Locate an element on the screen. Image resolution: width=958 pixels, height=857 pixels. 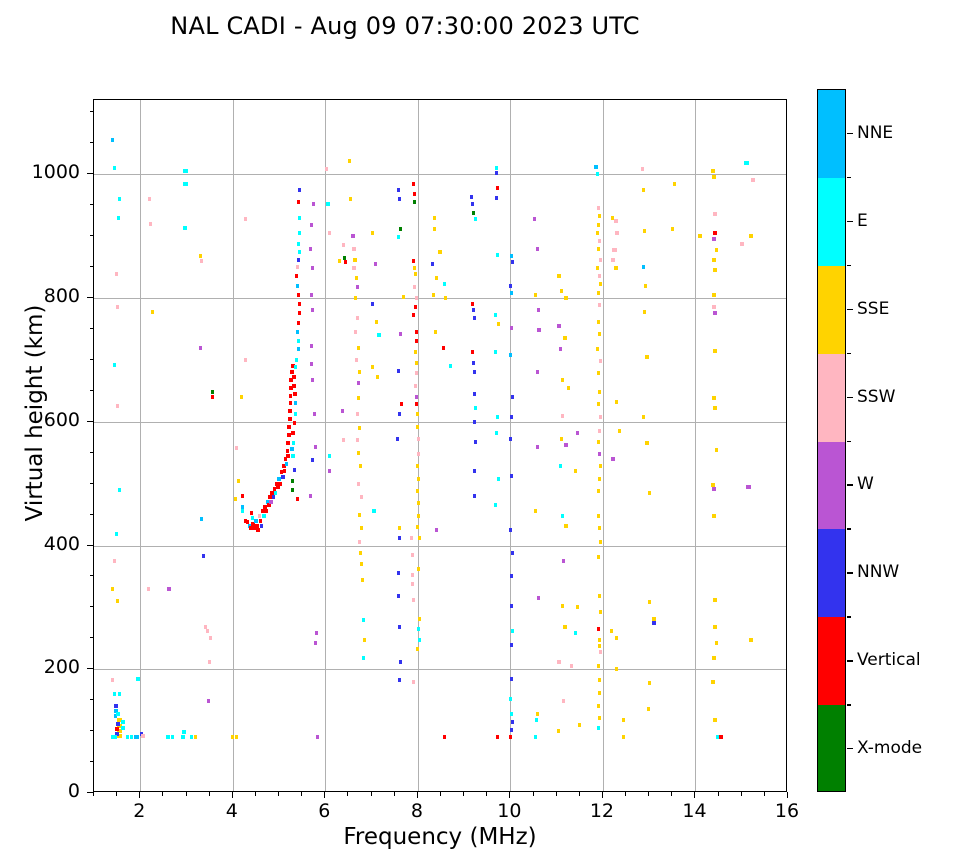
y-tick-label: 400 is located at coordinates (61, 543).